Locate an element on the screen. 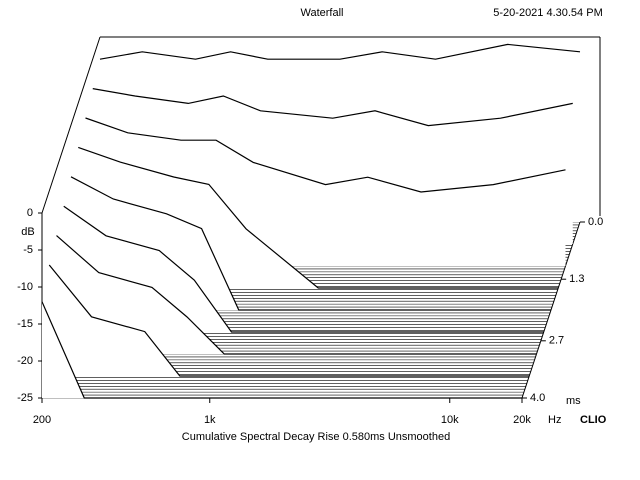  z-tick-label: 2.7 is located at coordinates (556, 341).